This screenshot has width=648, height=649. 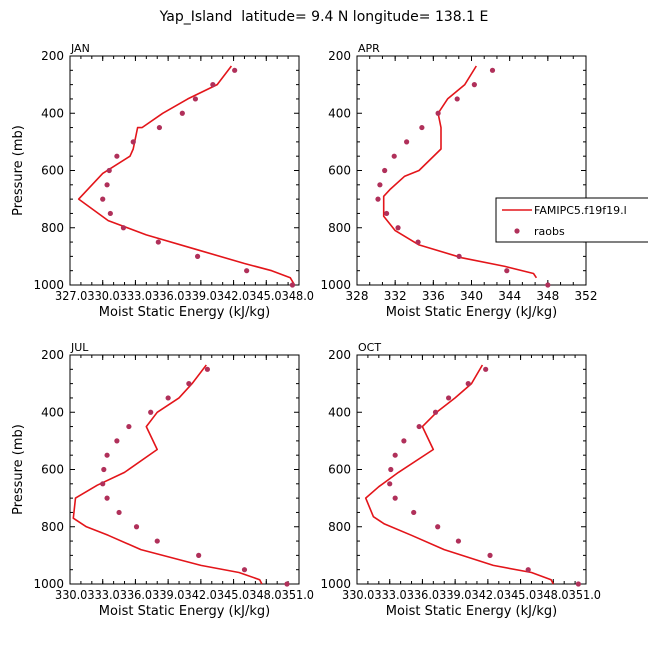 I want to click on legend-label-model: FAMIPC5.f19f19.l, so click(x=580, y=210).